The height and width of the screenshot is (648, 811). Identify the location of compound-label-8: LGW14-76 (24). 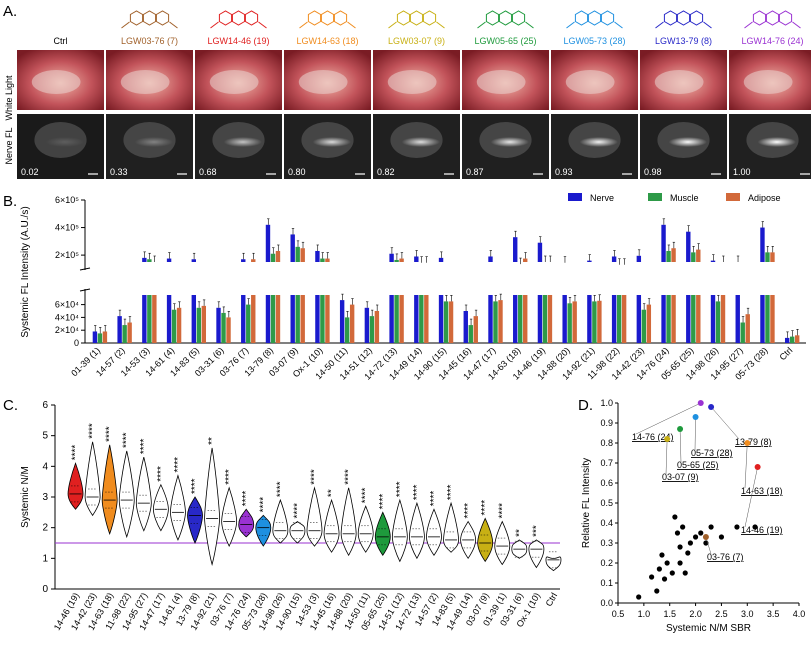
(772, 41).